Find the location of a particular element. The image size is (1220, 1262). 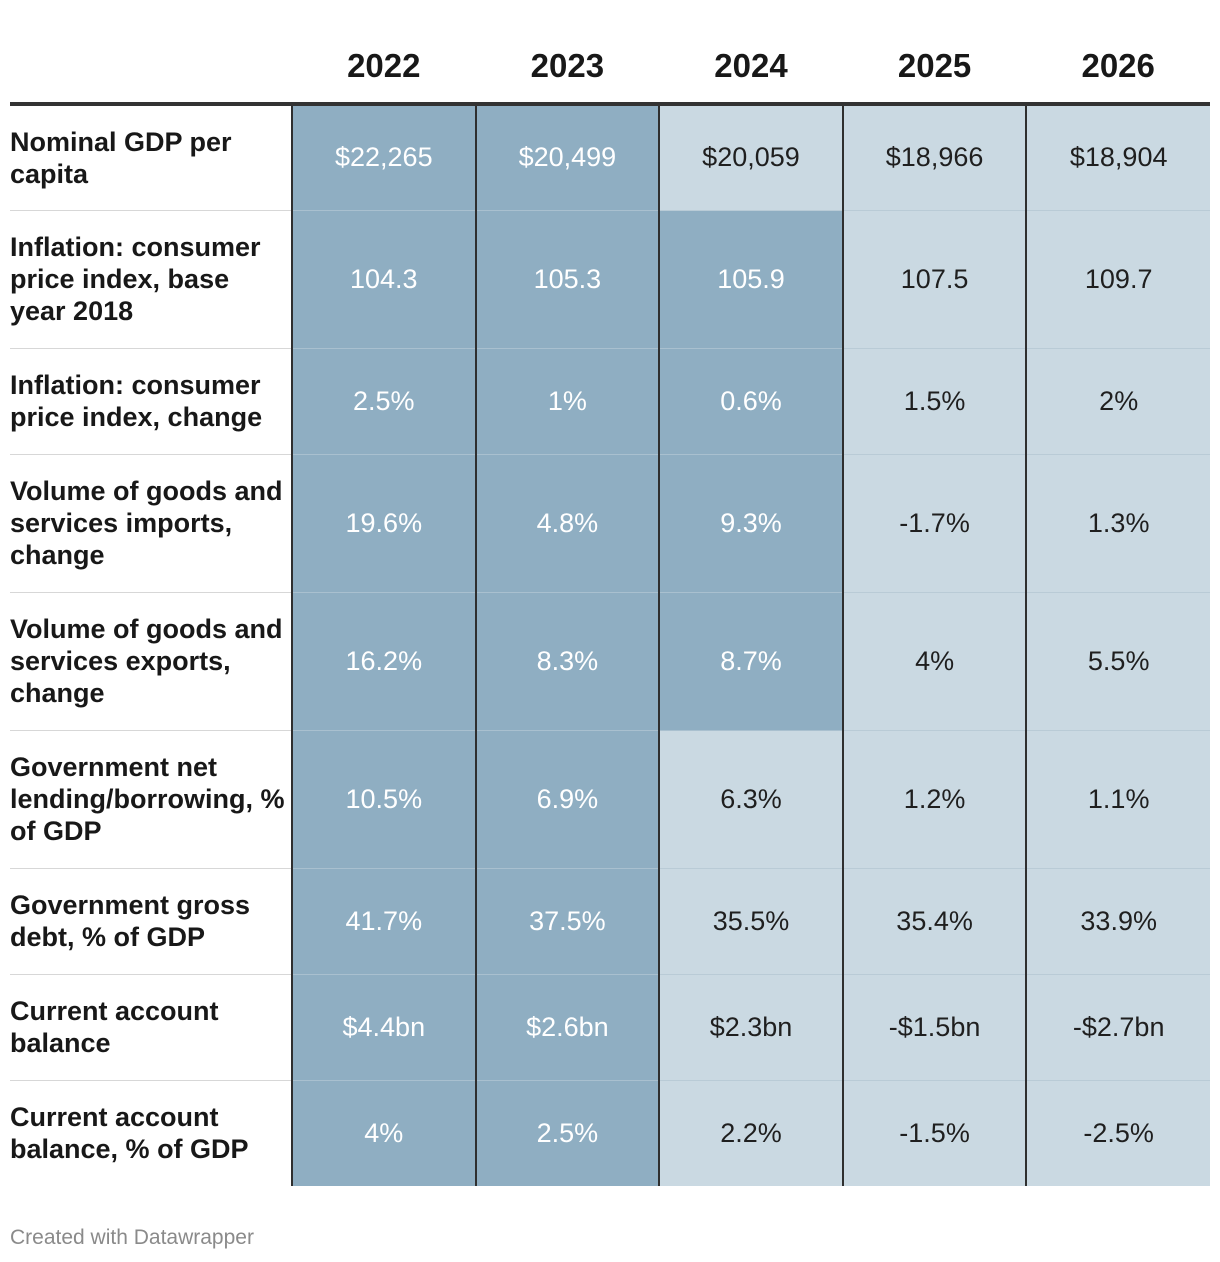

table-cell: 37.5% is located at coordinates (567, 921).